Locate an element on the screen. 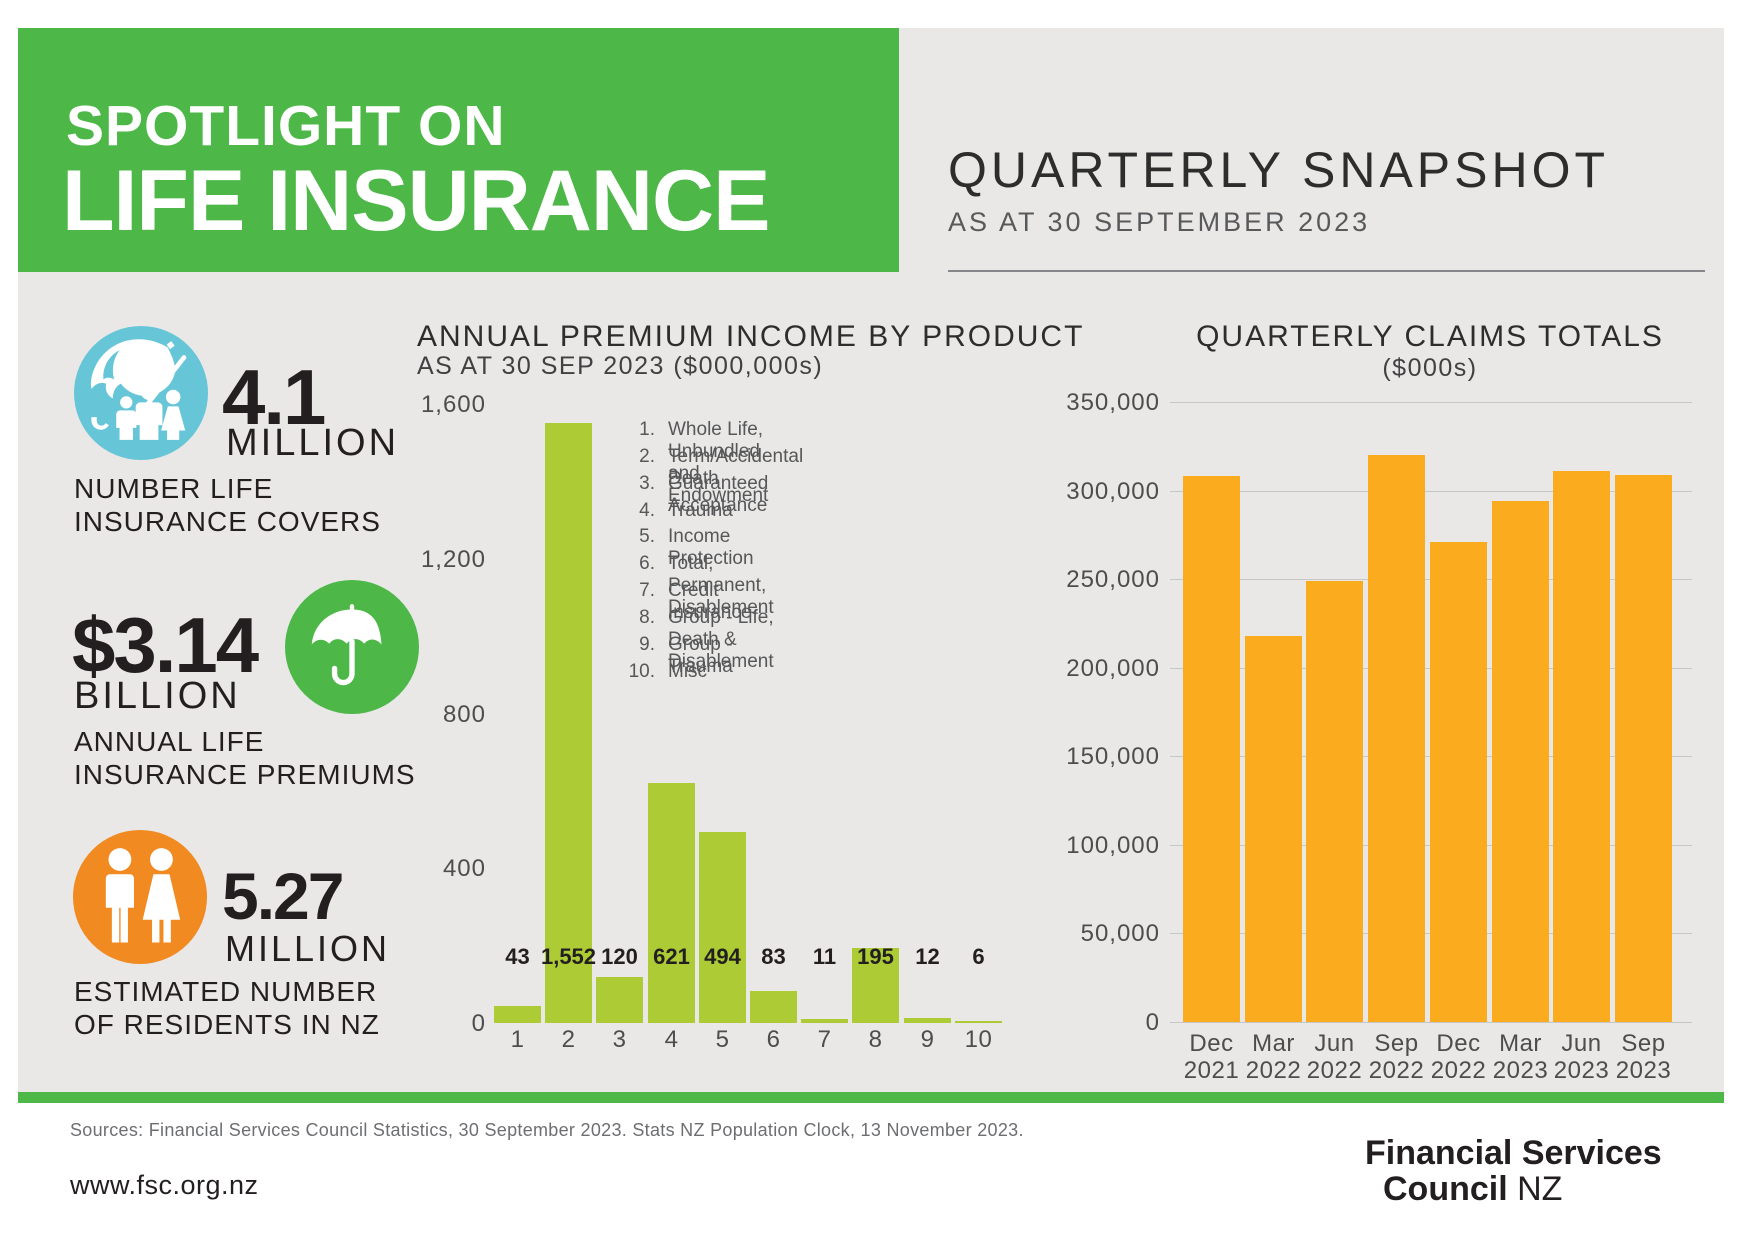 This screenshot has width=1754, height=1241. premiums-stat-circle is located at coordinates (352, 647).